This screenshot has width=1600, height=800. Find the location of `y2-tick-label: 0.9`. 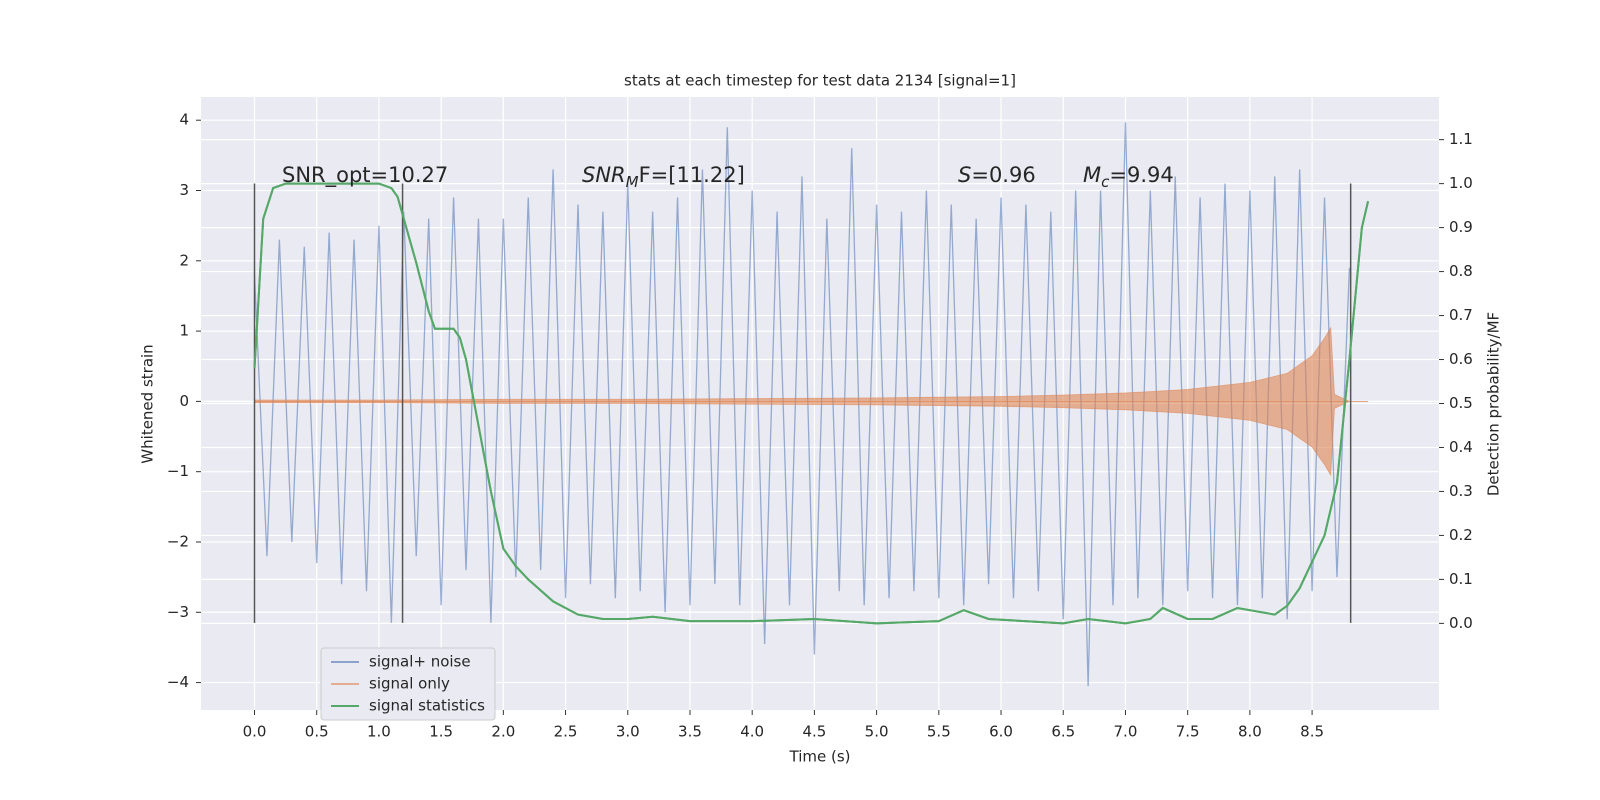

y2-tick-label: 0.9 is located at coordinates (1461, 227).